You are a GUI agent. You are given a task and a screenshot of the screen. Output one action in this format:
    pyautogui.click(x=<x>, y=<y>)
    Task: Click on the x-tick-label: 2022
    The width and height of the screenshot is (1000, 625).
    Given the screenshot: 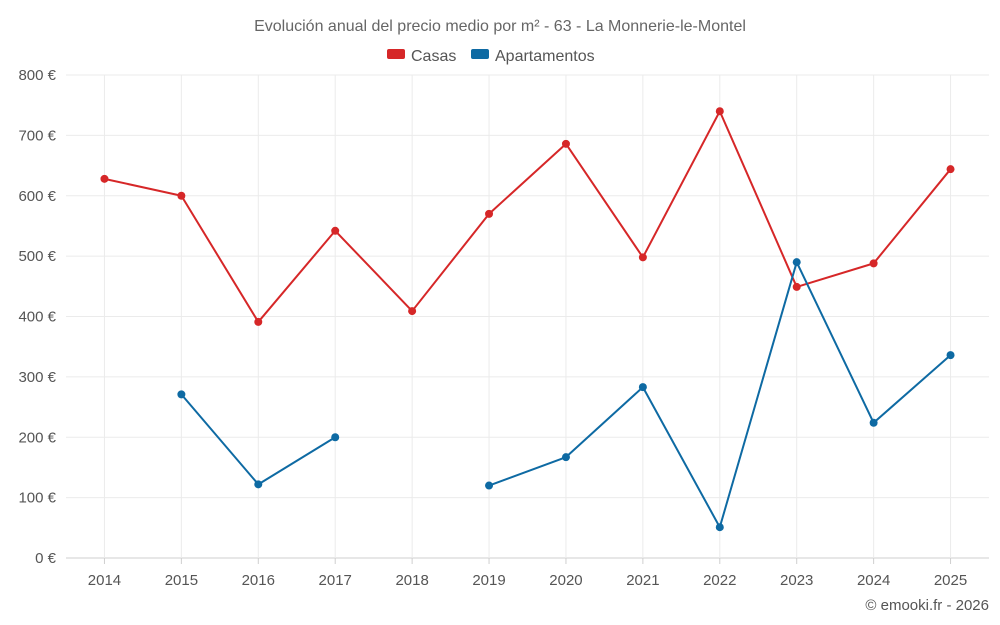 What is the action you would take?
    pyautogui.click(x=719, y=580)
    